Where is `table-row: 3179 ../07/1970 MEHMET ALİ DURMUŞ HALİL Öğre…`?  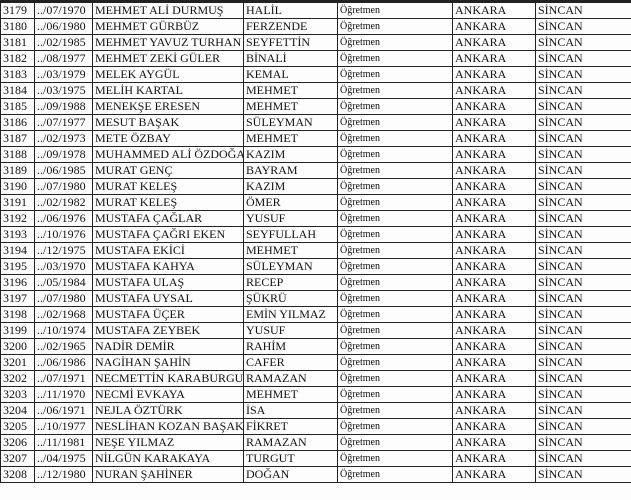
table-row: 3179 ../07/1970 MEHMET ALİ DURMUŞ HALİL Öğre… is located at coordinates (315, 10).